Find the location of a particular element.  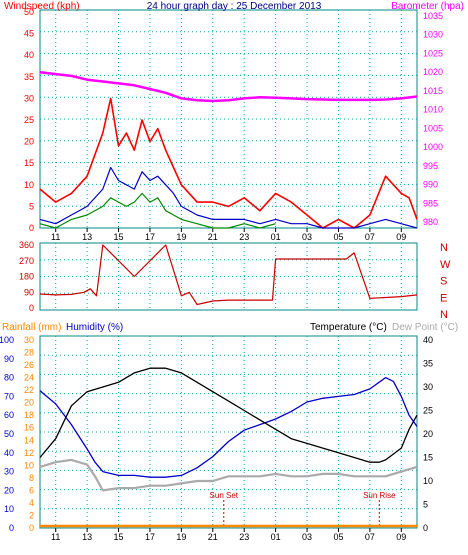

wind-xtick-label: 09 is located at coordinates (401, 237).